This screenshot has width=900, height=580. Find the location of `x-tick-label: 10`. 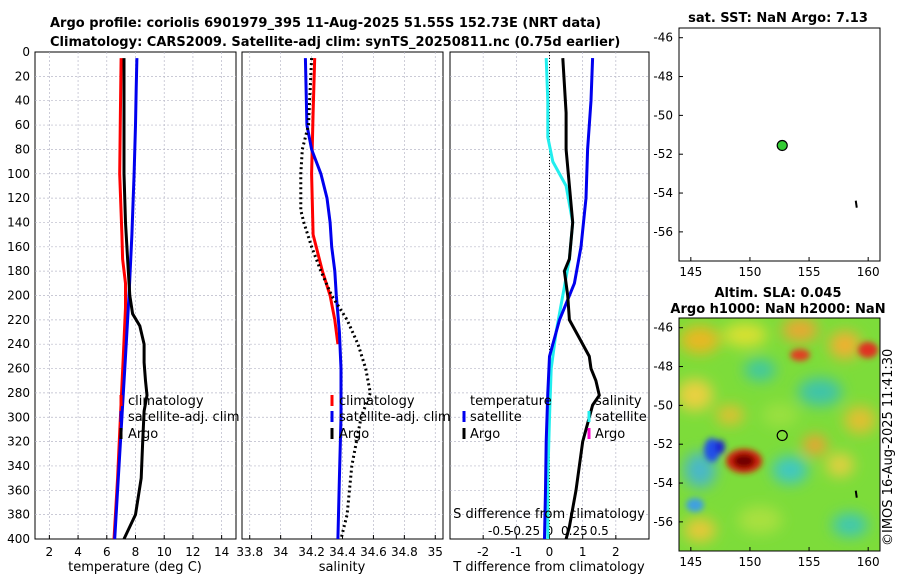

x-tick-label: 10 is located at coordinates (164, 552).